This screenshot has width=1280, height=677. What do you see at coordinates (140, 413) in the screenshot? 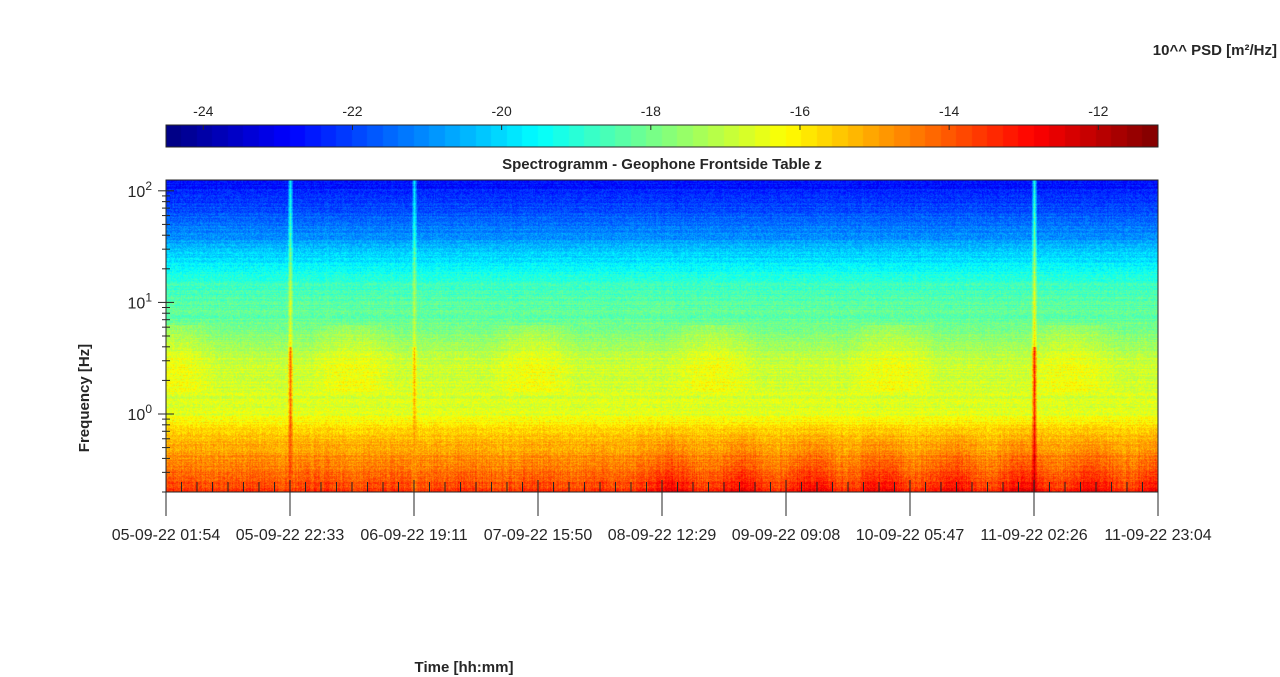
I see `y-tick-label: 10⁰` at bounding box center [140, 413].